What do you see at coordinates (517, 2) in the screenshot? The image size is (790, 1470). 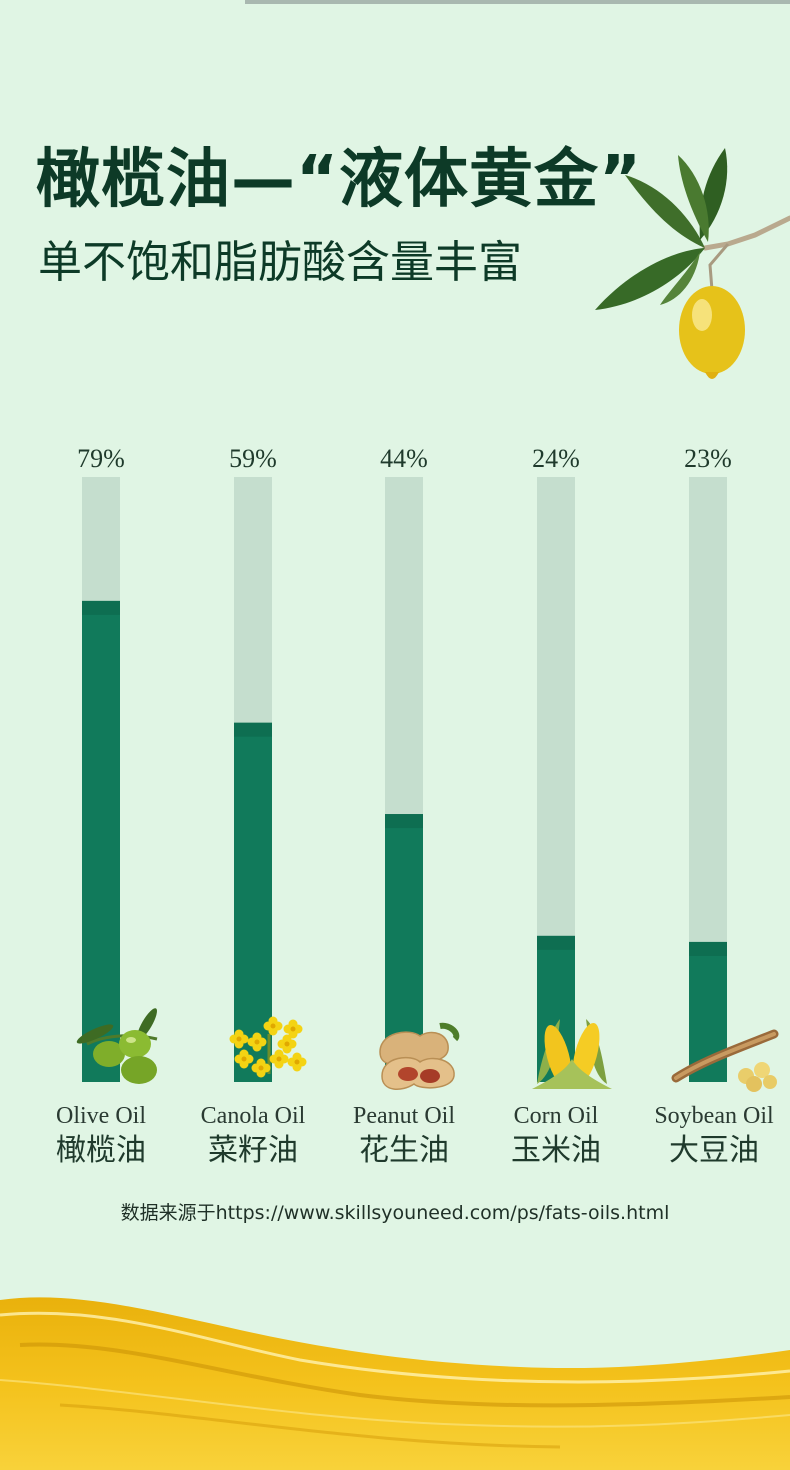 I see `top-divider-line` at bounding box center [517, 2].